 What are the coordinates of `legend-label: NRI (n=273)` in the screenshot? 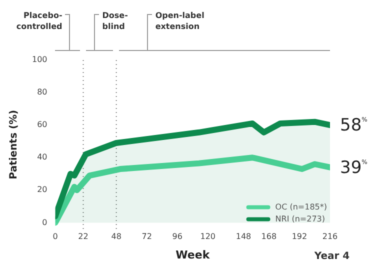 It's located at (300, 219).